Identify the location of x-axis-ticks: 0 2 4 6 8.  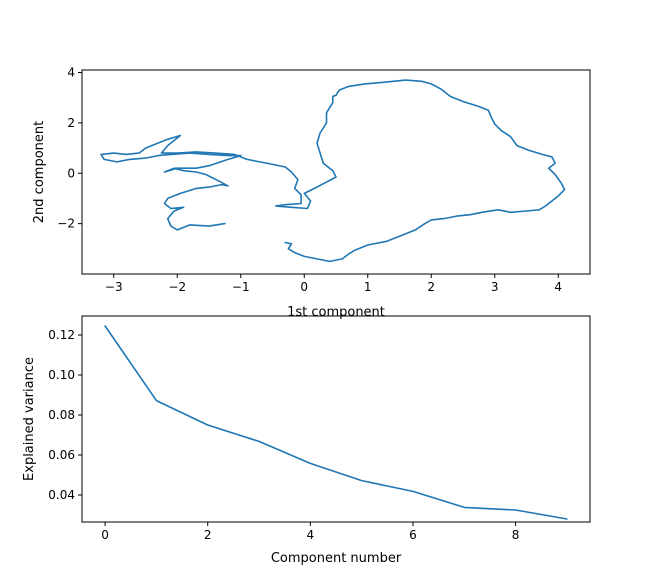
(310, 532).